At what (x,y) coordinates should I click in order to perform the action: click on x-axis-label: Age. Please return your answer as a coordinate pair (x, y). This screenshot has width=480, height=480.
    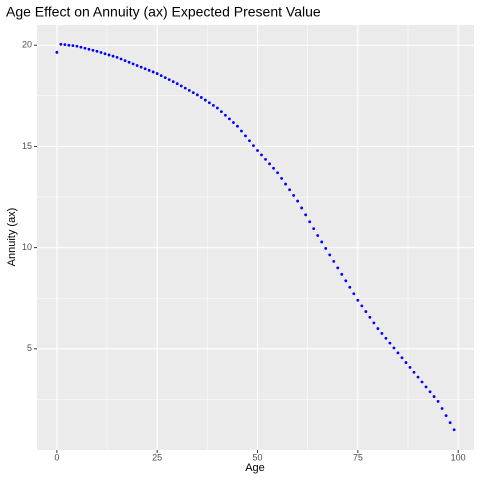
    Looking at the image, I should click on (255, 468).